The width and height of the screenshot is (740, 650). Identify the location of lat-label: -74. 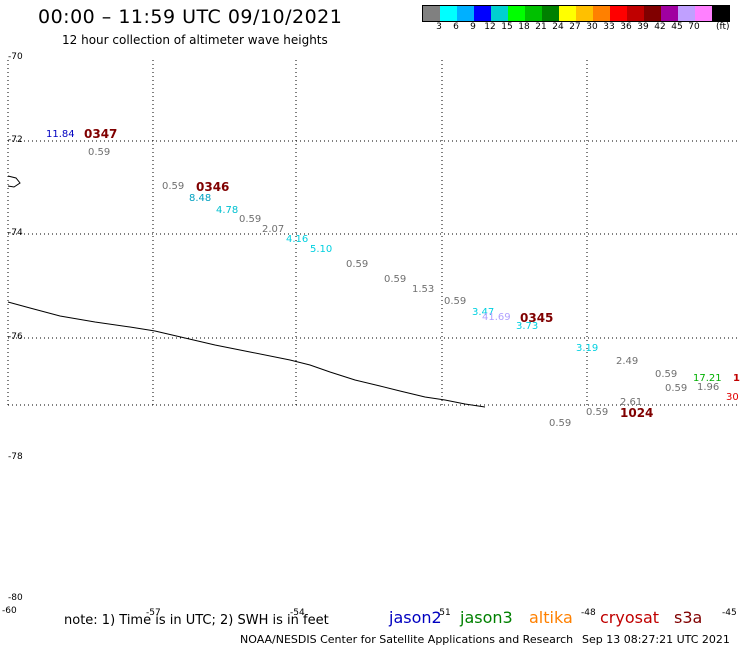
(15, 233).